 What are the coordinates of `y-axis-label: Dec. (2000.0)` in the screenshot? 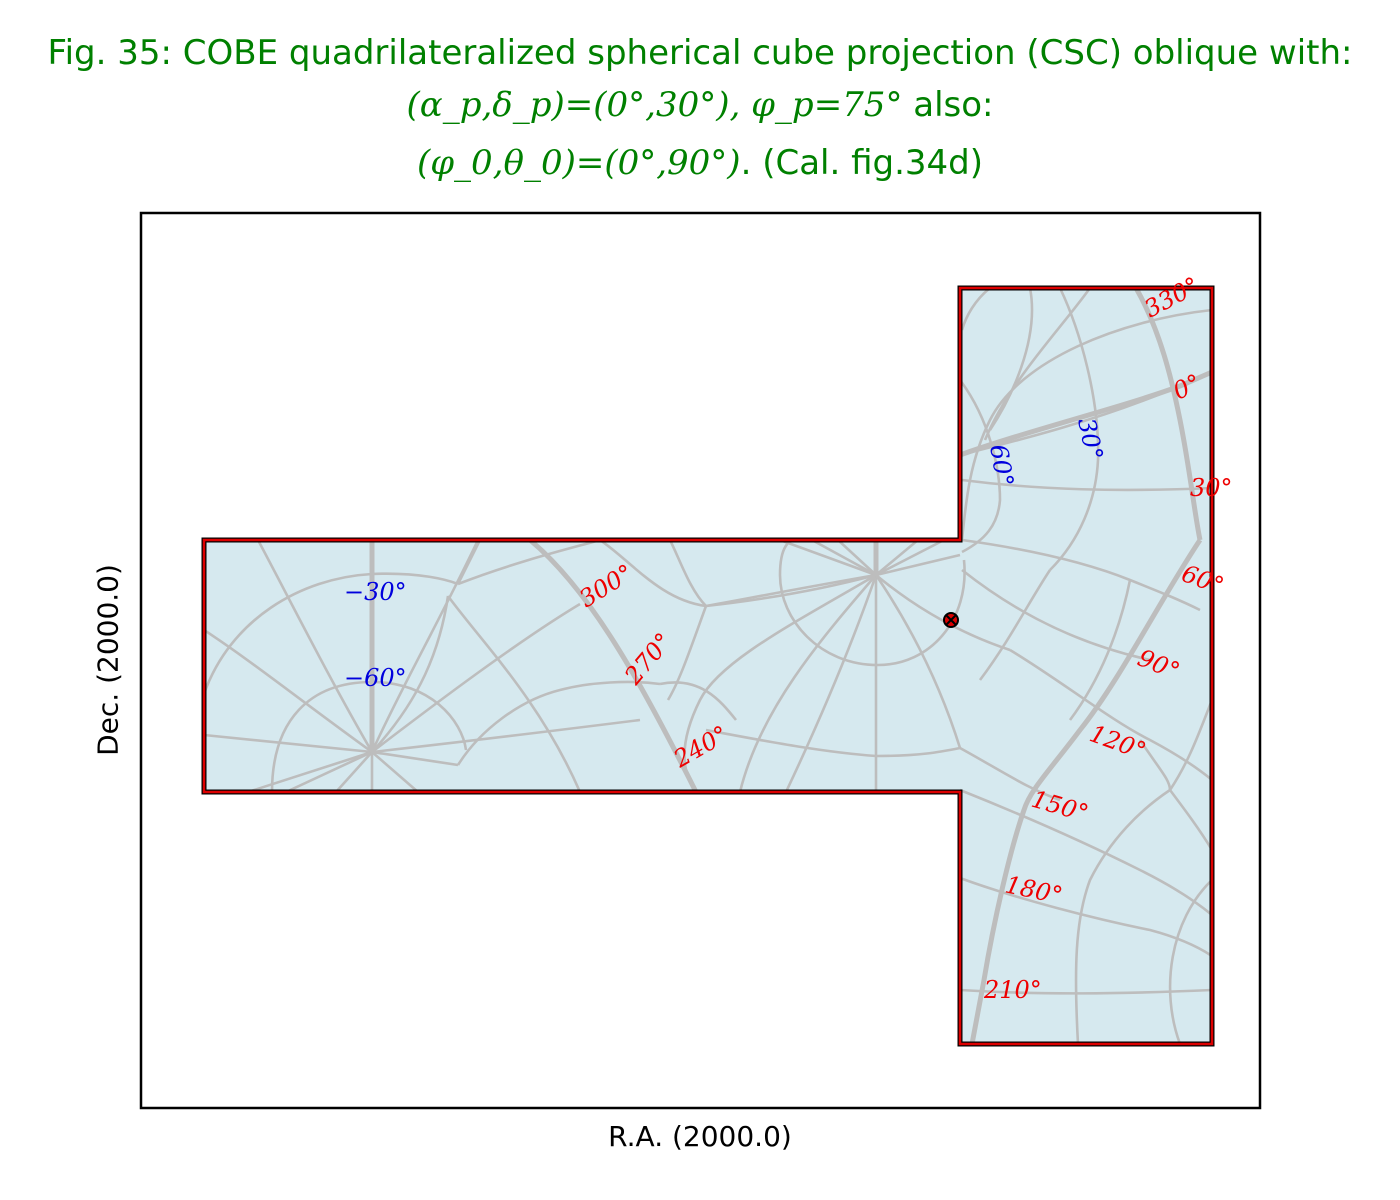 It's located at (108, 660).